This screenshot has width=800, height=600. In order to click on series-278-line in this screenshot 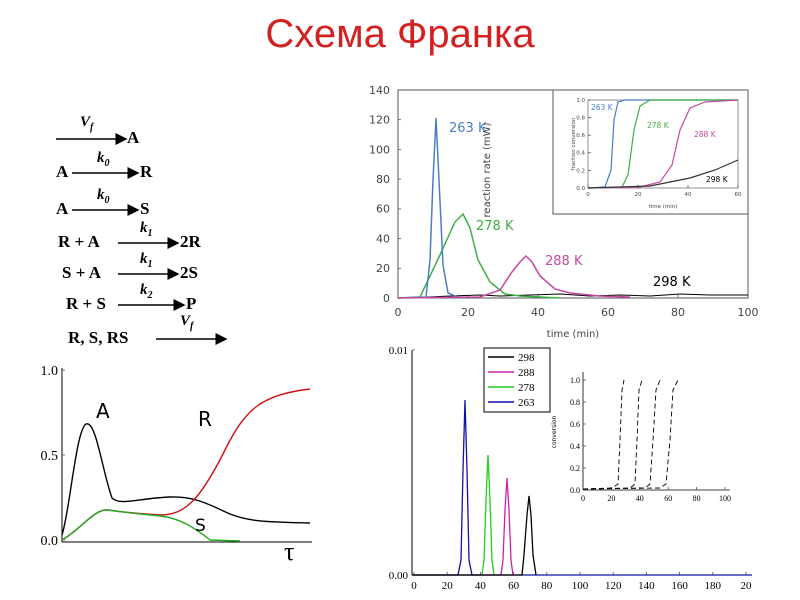, I will do `click(453, 515)`.